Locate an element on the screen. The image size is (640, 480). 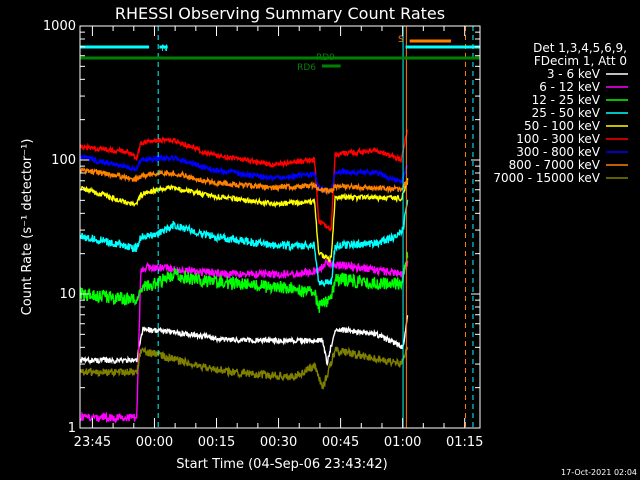
y-tick-label: 1000 is located at coordinates (59, 26).